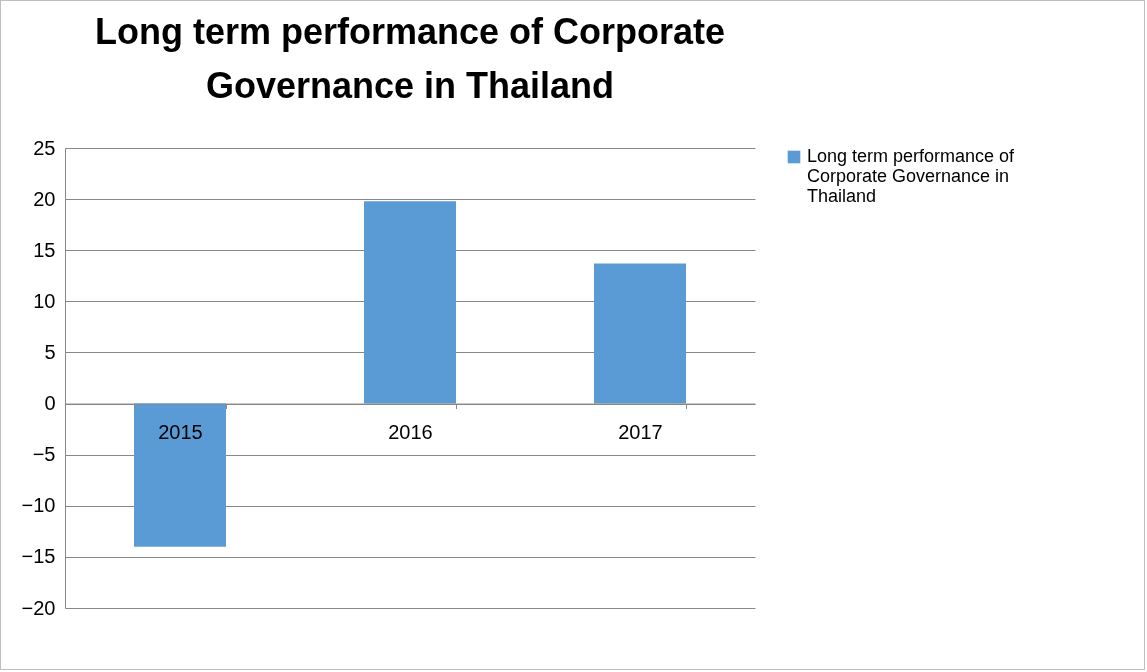 Image resolution: width=1147 pixels, height=672 pixels. Describe the element at coordinates (44, 249) in the screenshot. I see `y-tick-label: 15` at that location.